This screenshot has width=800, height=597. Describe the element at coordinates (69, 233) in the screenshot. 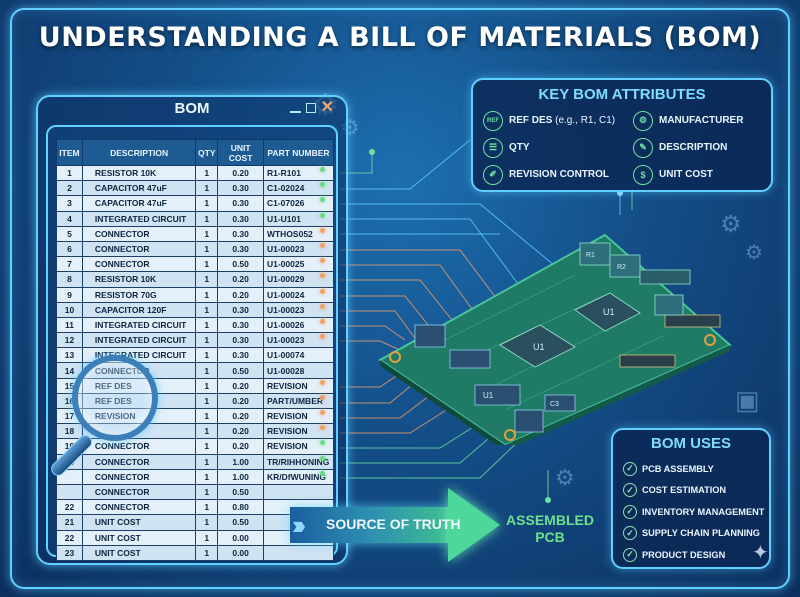

I see `cell-item: 5` at that location.